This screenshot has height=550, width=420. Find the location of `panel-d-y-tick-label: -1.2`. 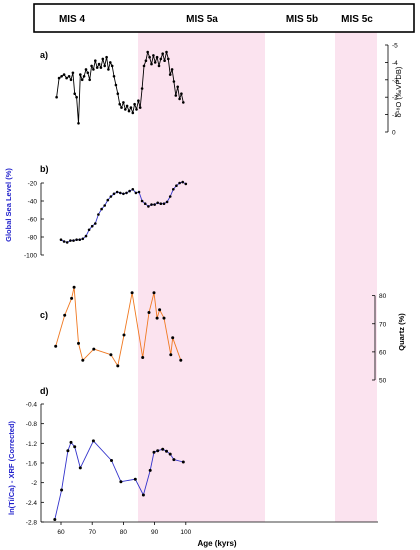

panel-d-y-tick-label: -1.2 is located at coordinates (32, 444).